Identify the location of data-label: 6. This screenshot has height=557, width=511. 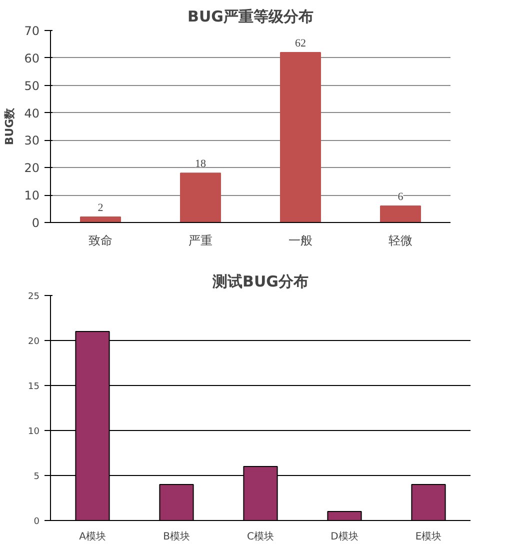
(401, 197).